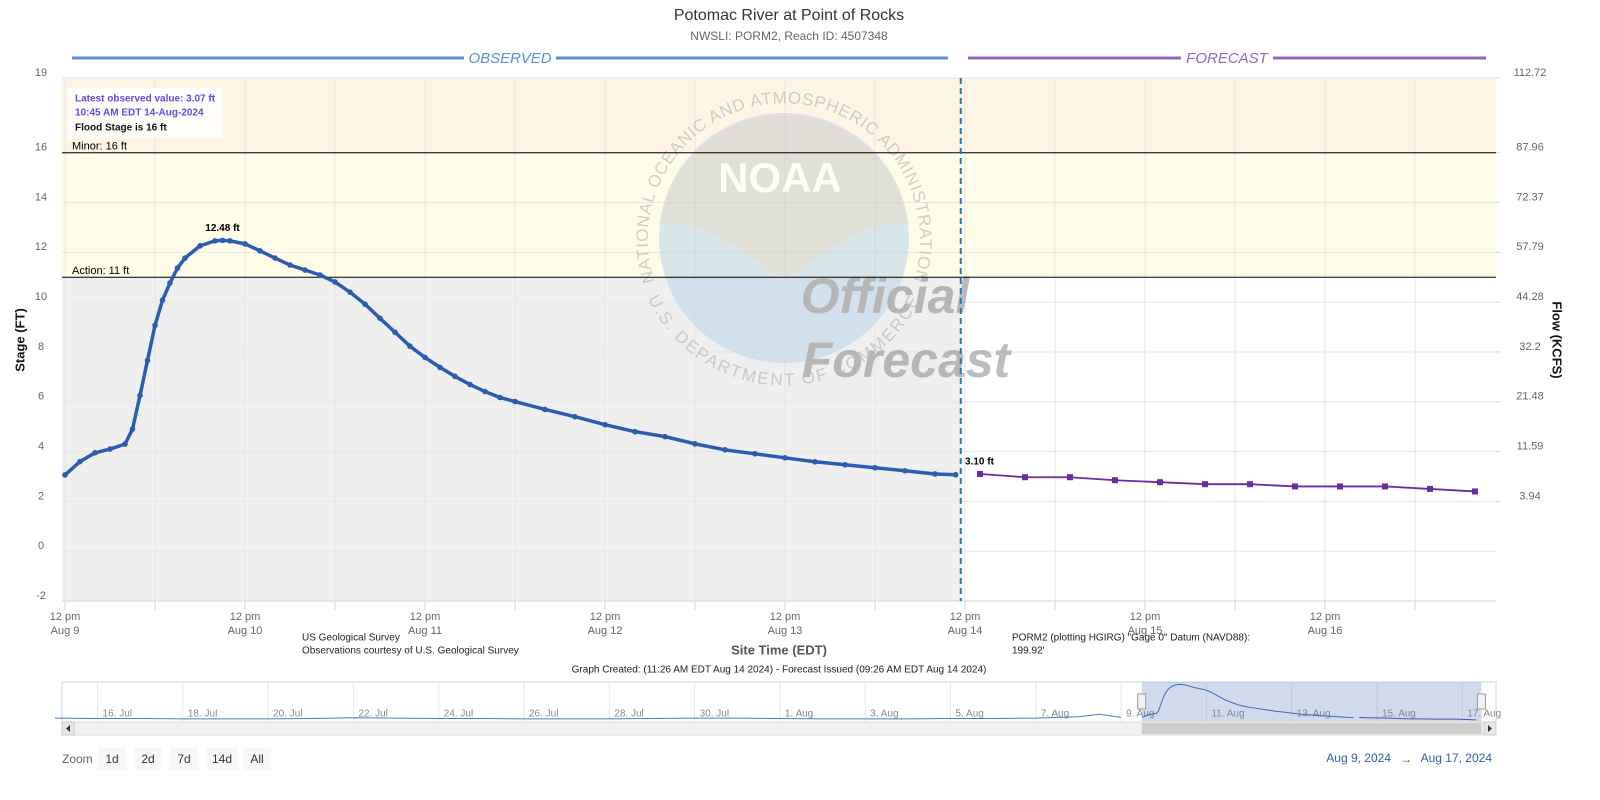 This screenshot has height=800, width=1600. I want to click on info-line: Flood Stage is 16 ft, so click(121, 128).